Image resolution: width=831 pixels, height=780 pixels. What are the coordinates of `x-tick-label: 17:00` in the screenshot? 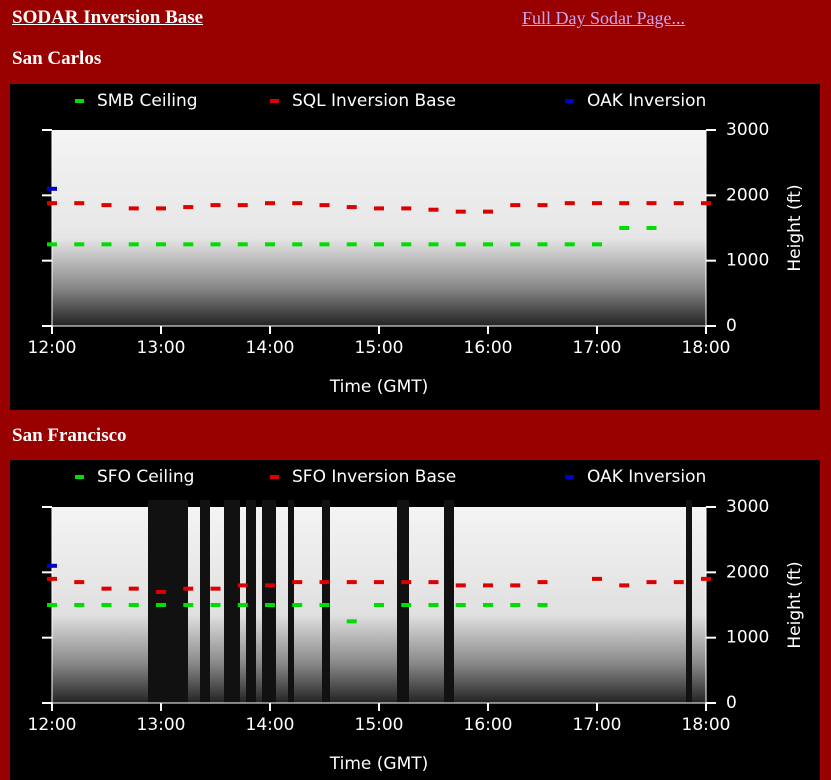 It's located at (597, 725).